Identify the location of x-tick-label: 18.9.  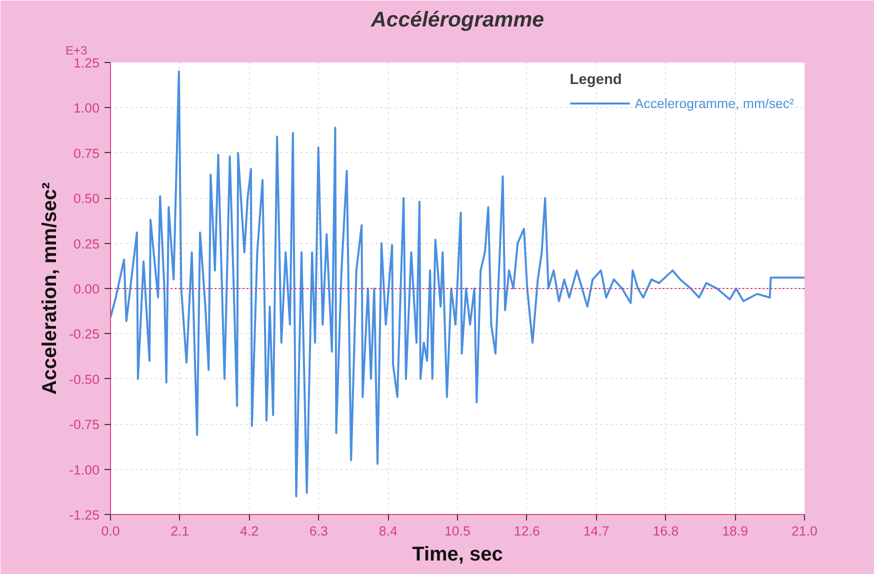
(735, 531).